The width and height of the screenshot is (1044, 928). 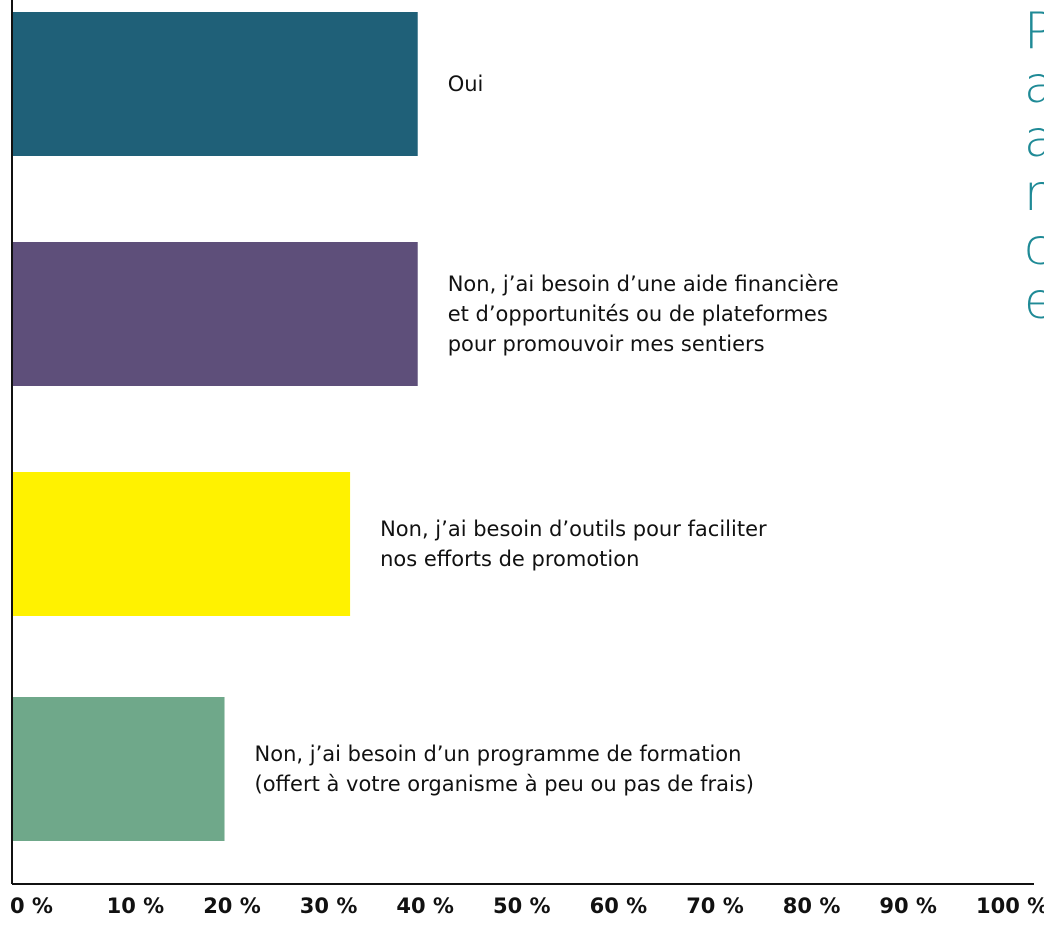 I want to click on x-tick-label: 60 %, so click(x=618, y=906).